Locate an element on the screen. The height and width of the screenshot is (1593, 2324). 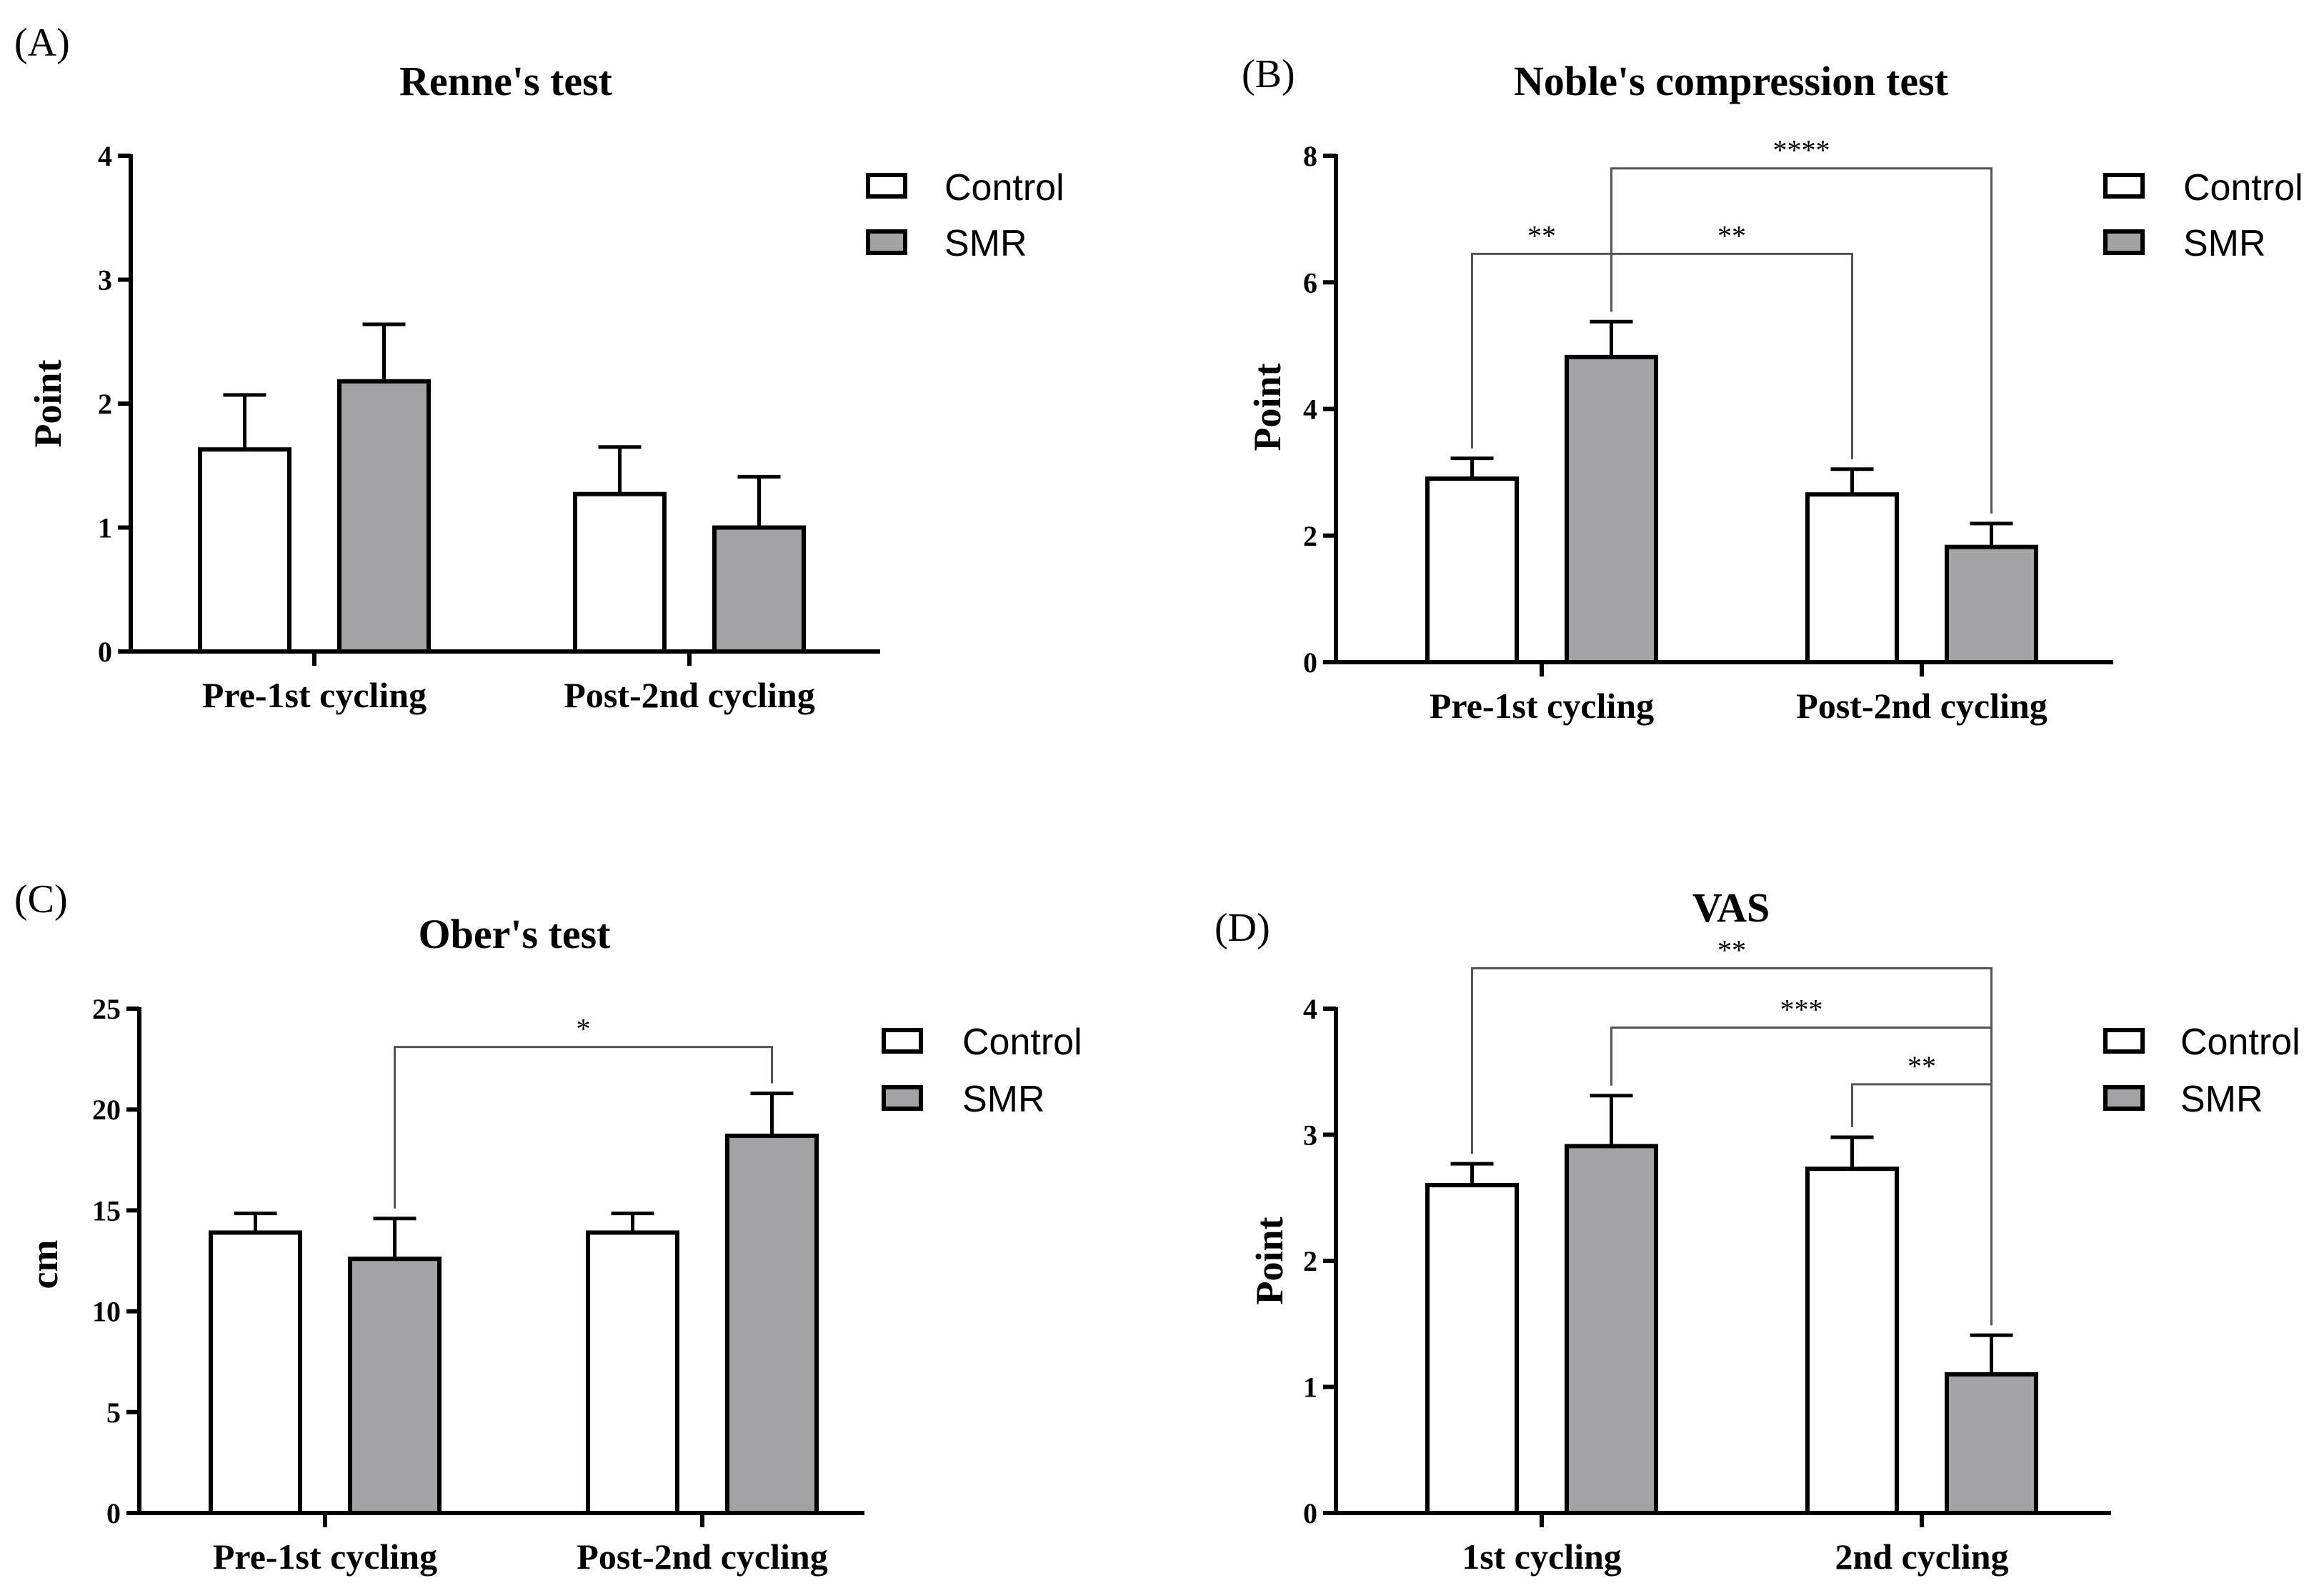
panel-b-title: Noble's compression test is located at coordinates (1732, 81).